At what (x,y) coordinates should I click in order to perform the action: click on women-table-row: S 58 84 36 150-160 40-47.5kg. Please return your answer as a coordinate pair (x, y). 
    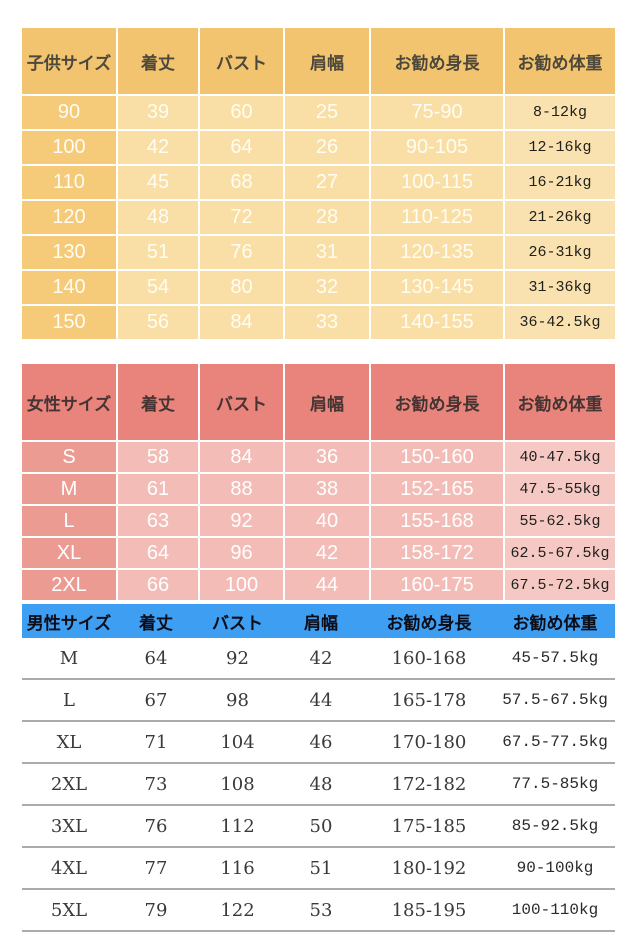
    Looking at the image, I should click on (318, 457).